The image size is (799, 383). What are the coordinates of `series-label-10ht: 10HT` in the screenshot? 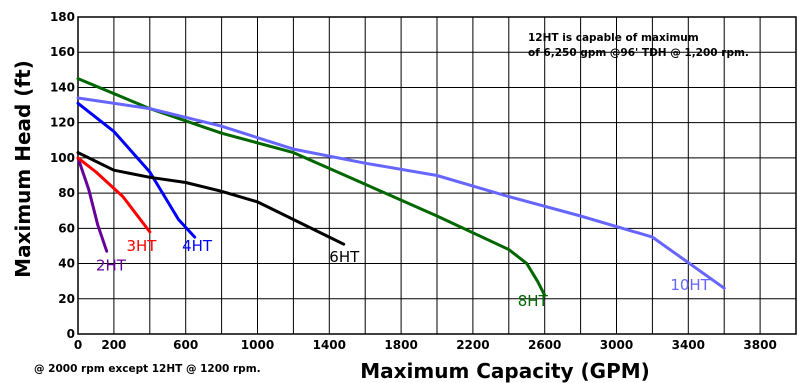 It's located at (690, 285).